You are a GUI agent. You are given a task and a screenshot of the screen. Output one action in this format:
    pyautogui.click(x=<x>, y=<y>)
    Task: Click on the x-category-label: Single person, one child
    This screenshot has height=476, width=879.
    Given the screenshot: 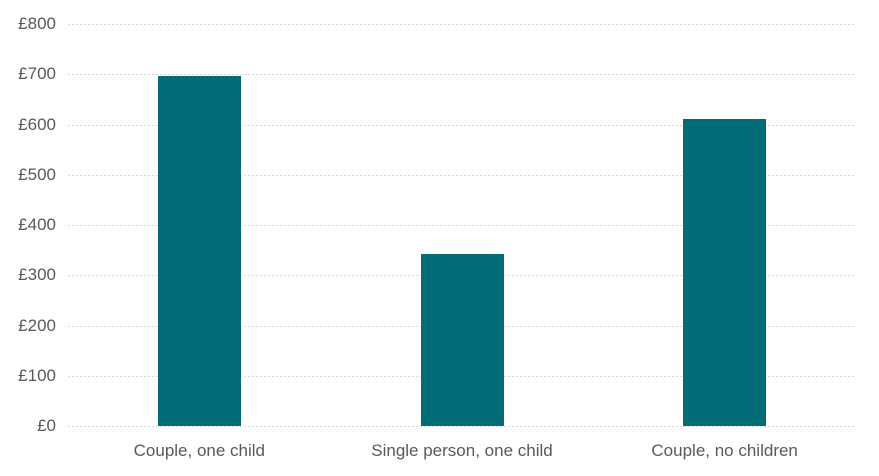 What is the action you would take?
    pyautogui.click(x=462, y=450)
    